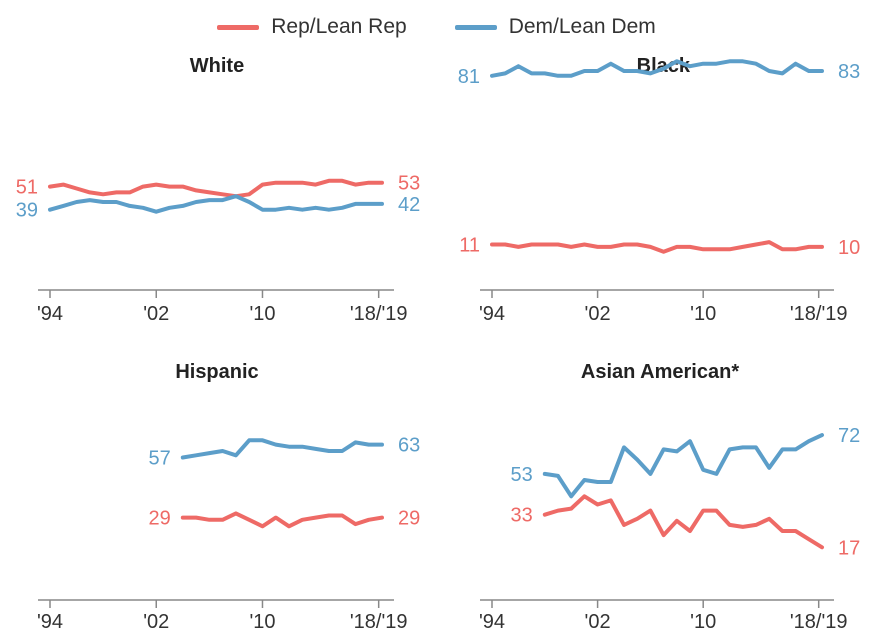 The image size is (873, 633). I want to click on panel-hispanic-tick-label: '94, so click(50, 622).